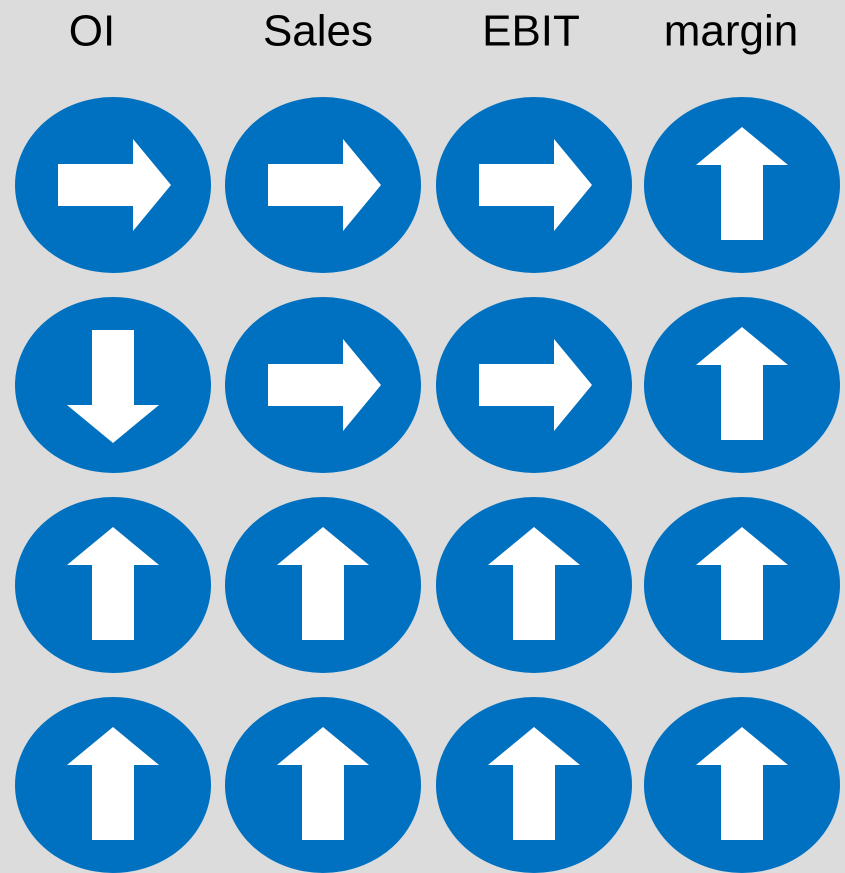 Image resolution: width=845 pixels, height=873 pixels. Describe the element at coordinates (92, 31) in the screenshot. I see `column-header: OI` at that location.